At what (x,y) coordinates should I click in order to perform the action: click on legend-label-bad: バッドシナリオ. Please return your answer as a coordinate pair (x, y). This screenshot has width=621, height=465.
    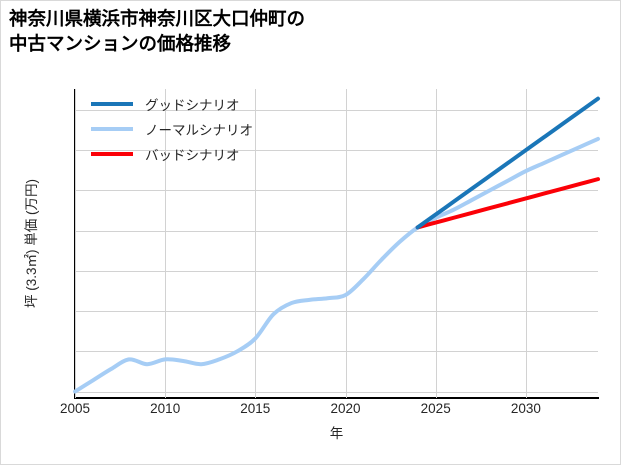
    Looking at the image, I should click on (192, 155).